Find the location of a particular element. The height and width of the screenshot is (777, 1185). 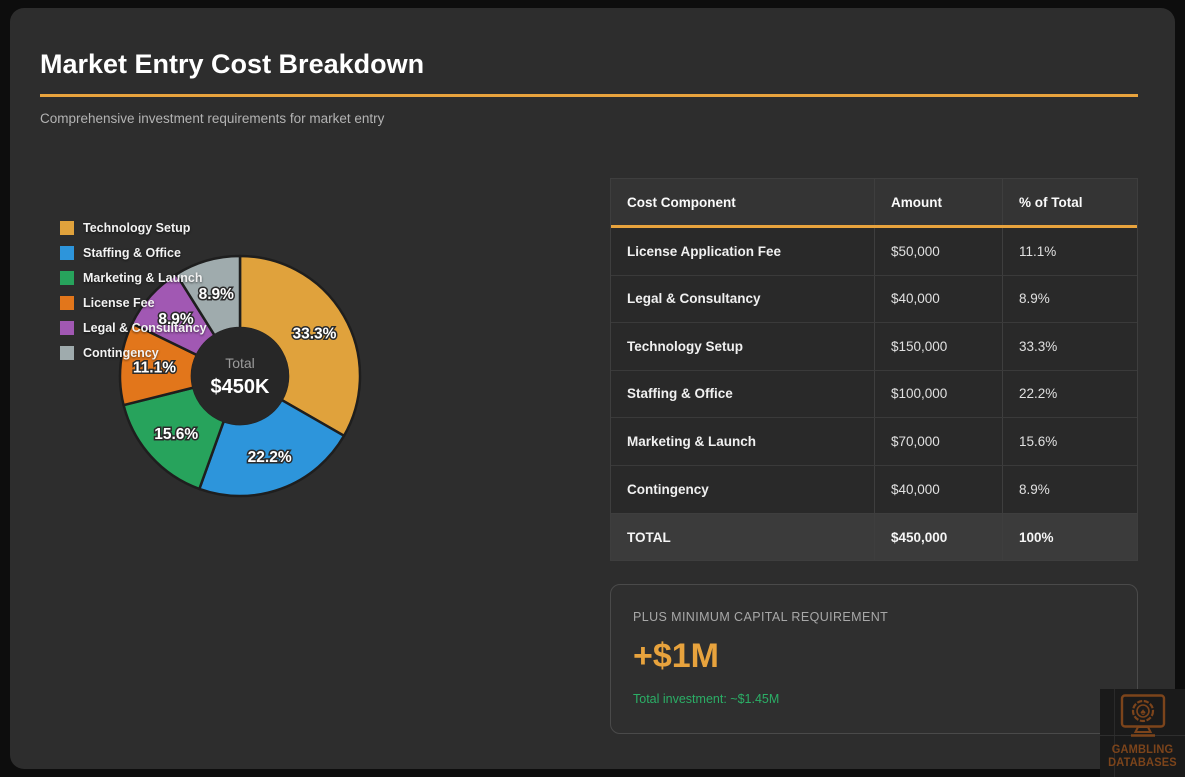

donut-center is located at coordinates (240, 376).